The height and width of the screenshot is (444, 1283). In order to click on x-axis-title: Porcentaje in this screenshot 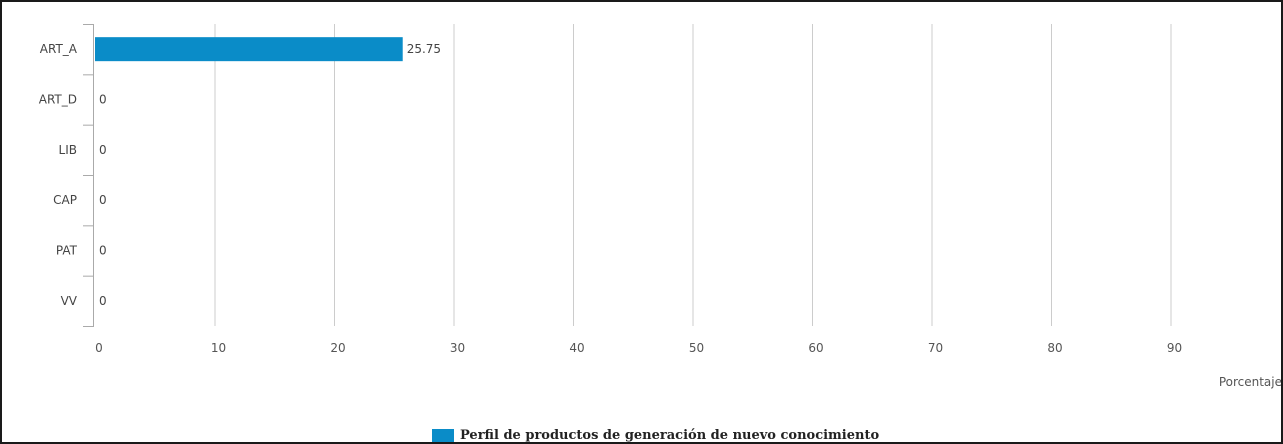, I will do `click(1250, 382)`.